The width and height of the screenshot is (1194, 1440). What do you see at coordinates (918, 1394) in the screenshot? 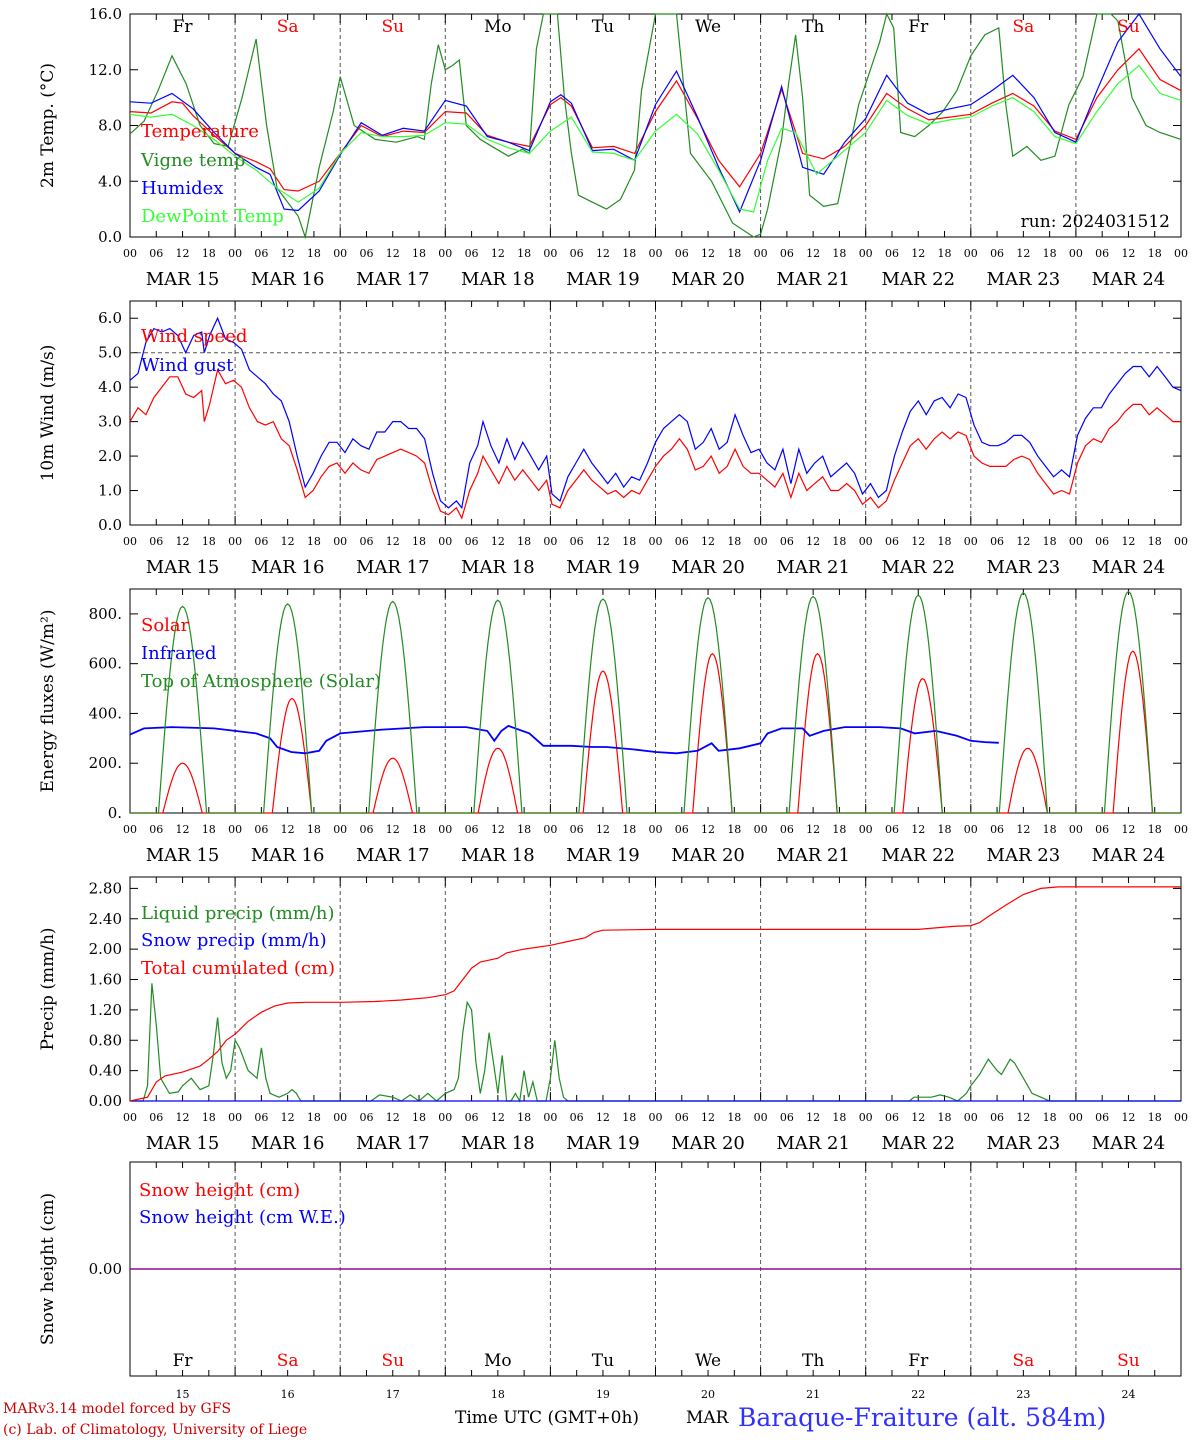
I see `day-number-label: 22` at bounding box center [918, 1394].